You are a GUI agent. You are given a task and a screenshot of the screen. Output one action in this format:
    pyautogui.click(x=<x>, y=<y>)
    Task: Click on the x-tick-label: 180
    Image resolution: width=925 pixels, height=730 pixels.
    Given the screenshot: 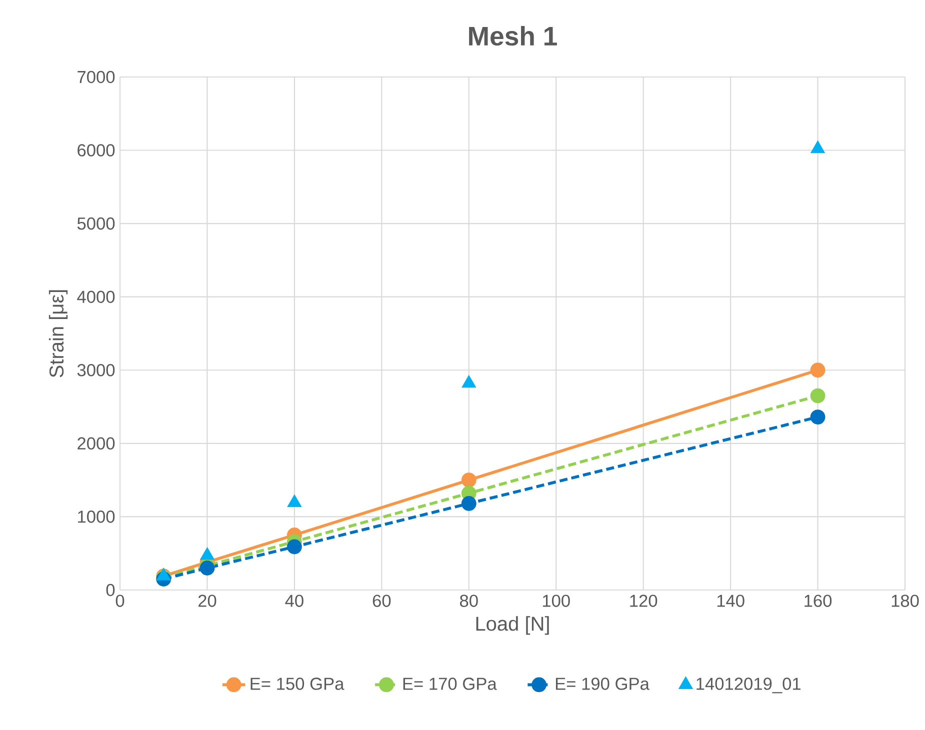 What is the action you would take?
    pyautogui.click(x=905, y=600)
    